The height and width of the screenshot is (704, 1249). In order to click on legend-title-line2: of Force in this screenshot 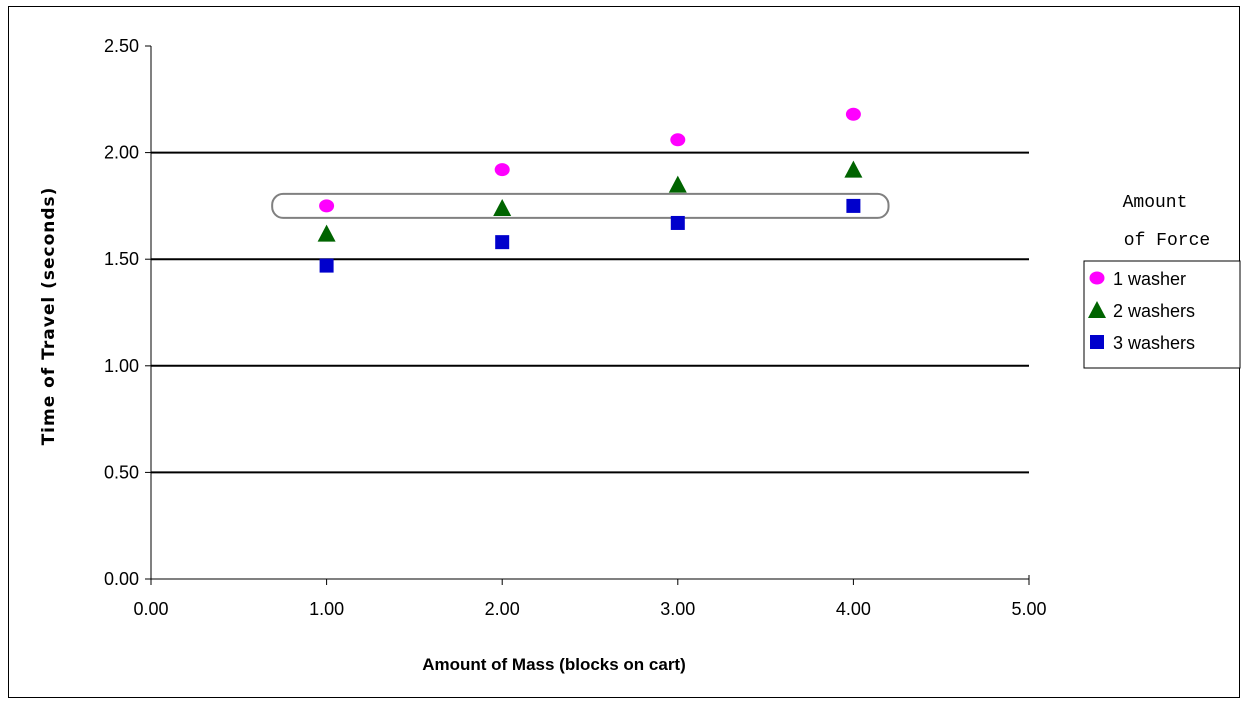, I will do `click(1167, 241)`.